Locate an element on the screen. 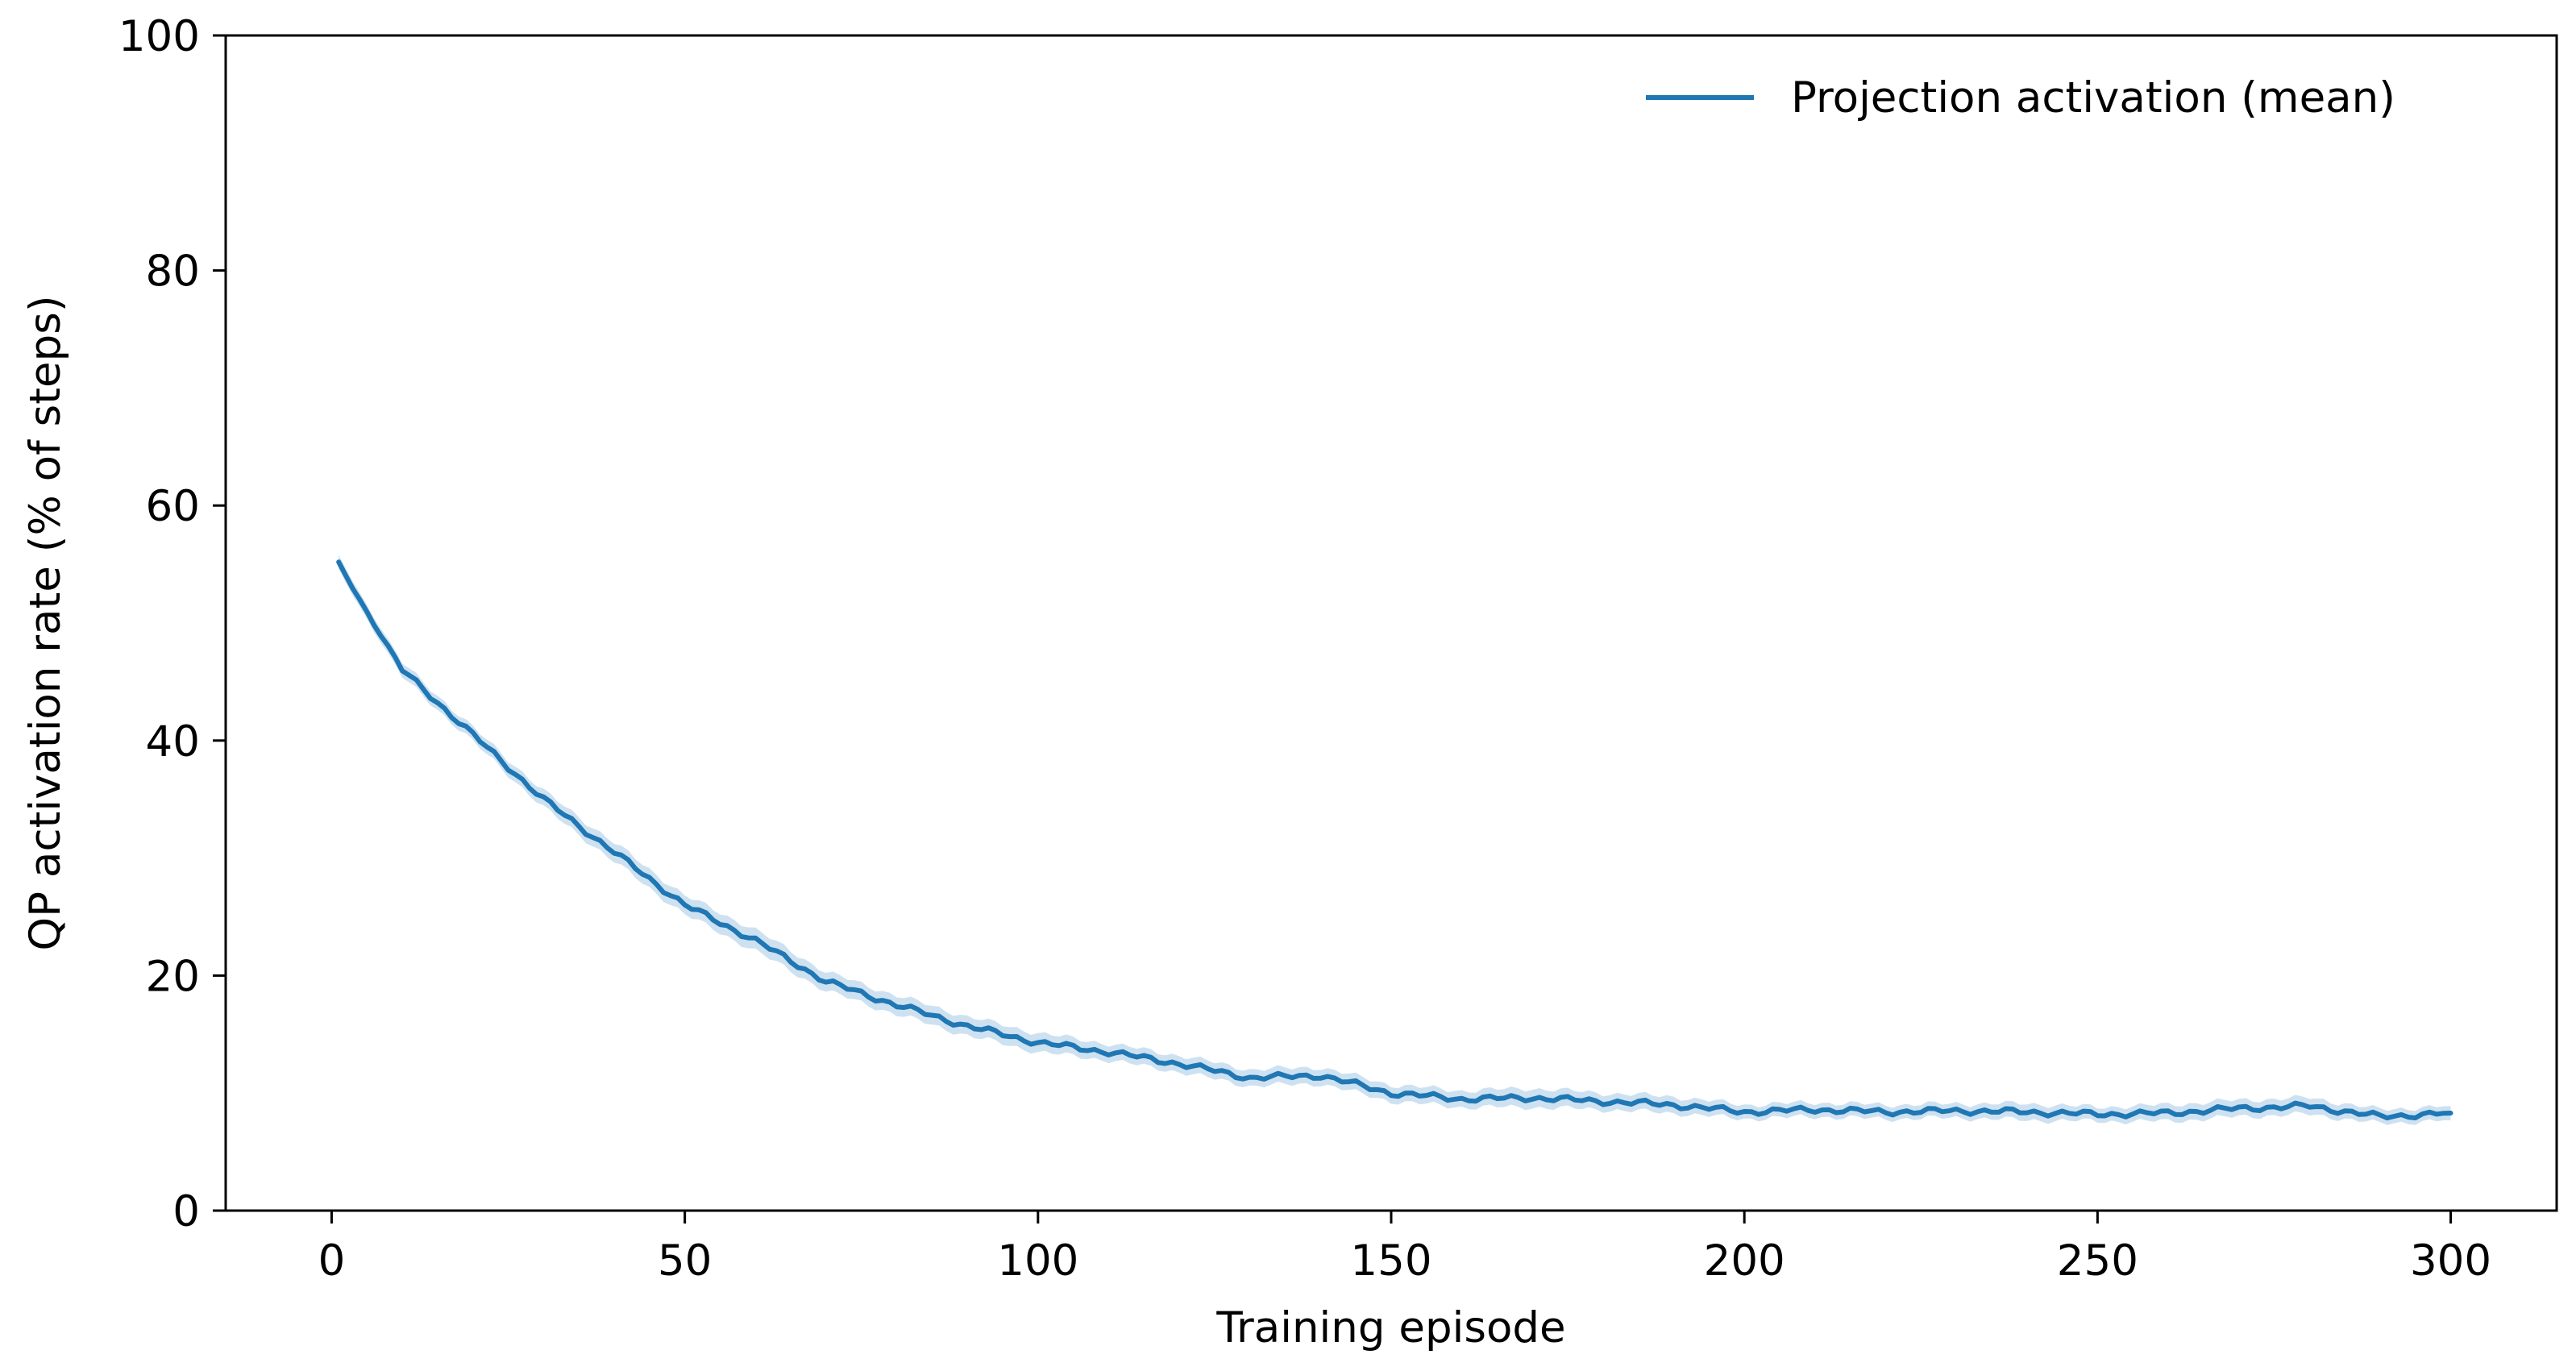 This screenshot has height=1371, width=2576. legend-entry: Projection activation (mean) is located at coordinates (2020, 98).